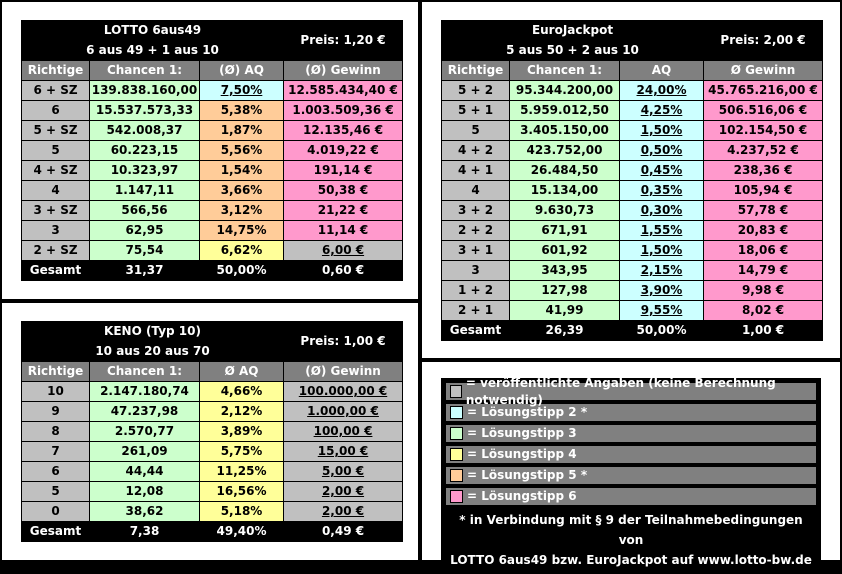 Image resolution: width=842 pixels, height=574 pixels. I want to click on color-swatch-blue, so click(456, 412).